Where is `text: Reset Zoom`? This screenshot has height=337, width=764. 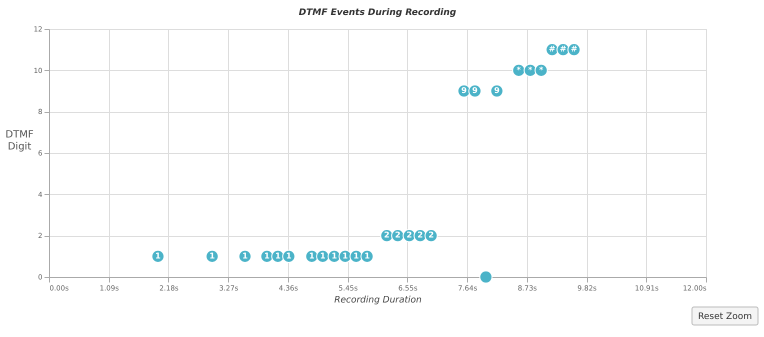
text: Reset Zoom is located at coordinates (725, 317).